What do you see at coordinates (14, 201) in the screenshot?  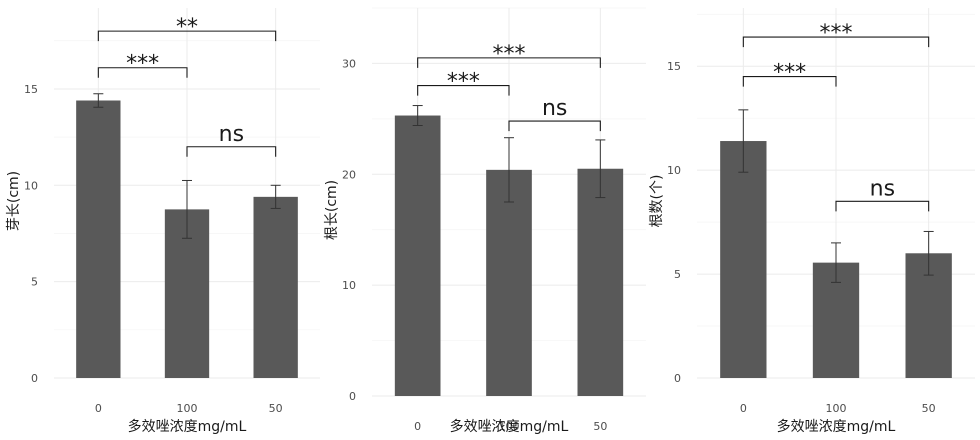 I see `y-axis-title: 芽长(cm)` at bounding box center [14, 201].